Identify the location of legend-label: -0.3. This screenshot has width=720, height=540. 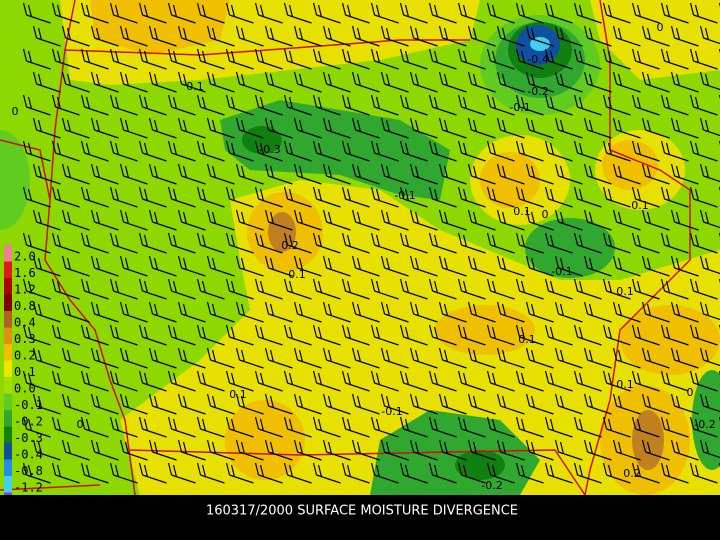
(28, 438).